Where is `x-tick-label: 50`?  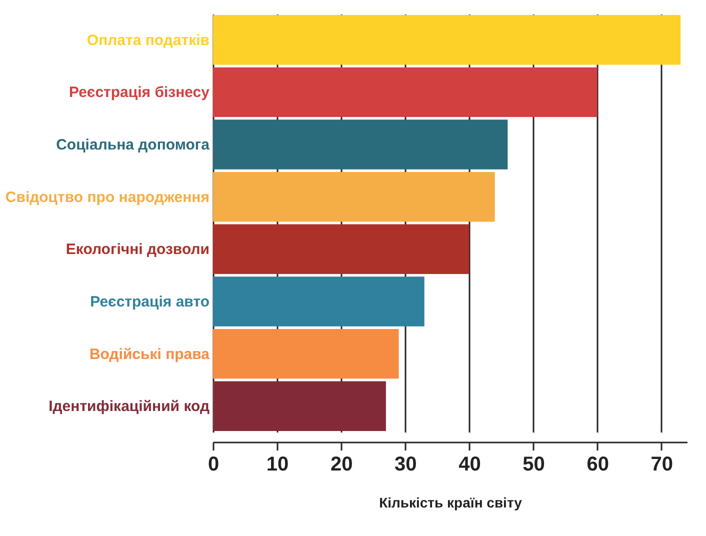 x-tick-label: 50 is located at coordinates (533, 465).